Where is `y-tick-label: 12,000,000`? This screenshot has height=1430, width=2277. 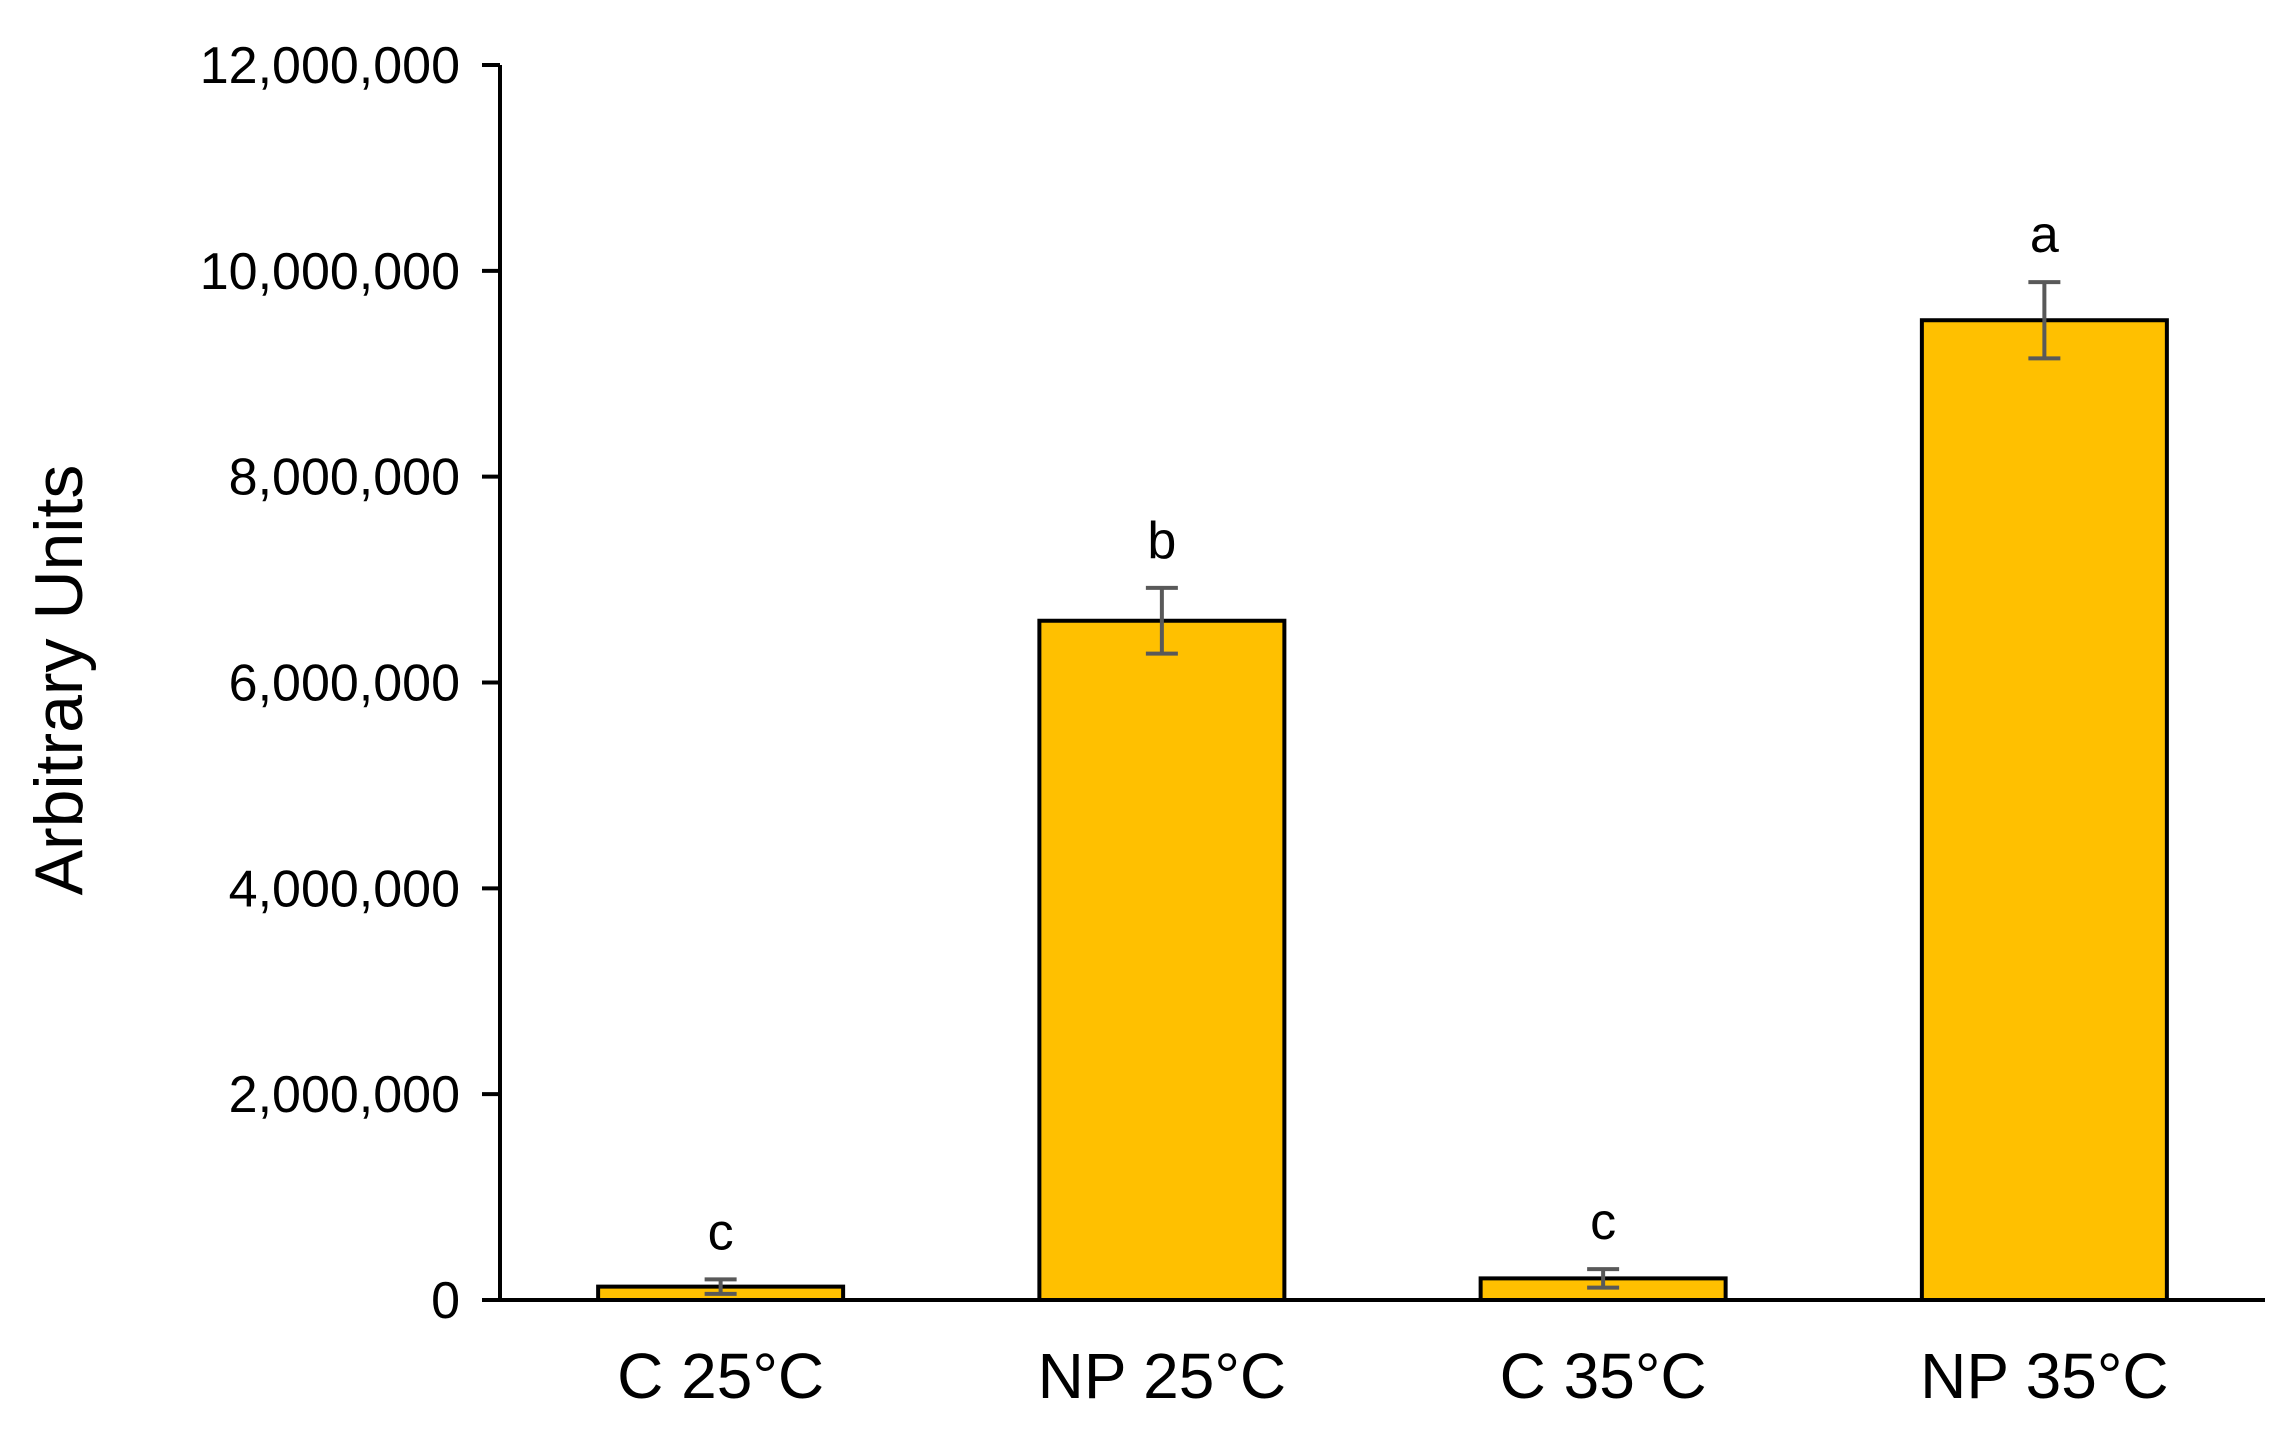 y-tick-label: 12,000,000 is located at coordinates (330, 66).